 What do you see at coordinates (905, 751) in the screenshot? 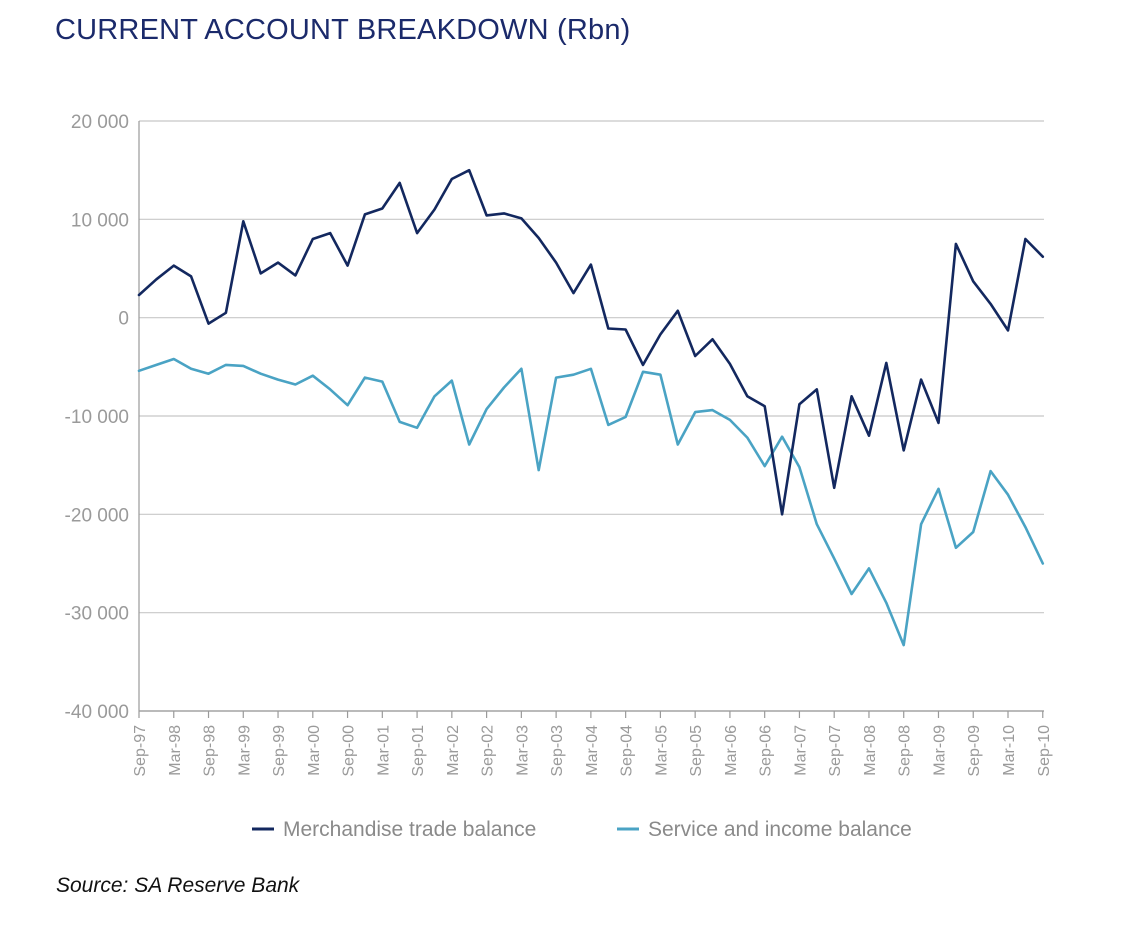
I see `x-tick-label: Sep-08` at bounding box center [905, 751].